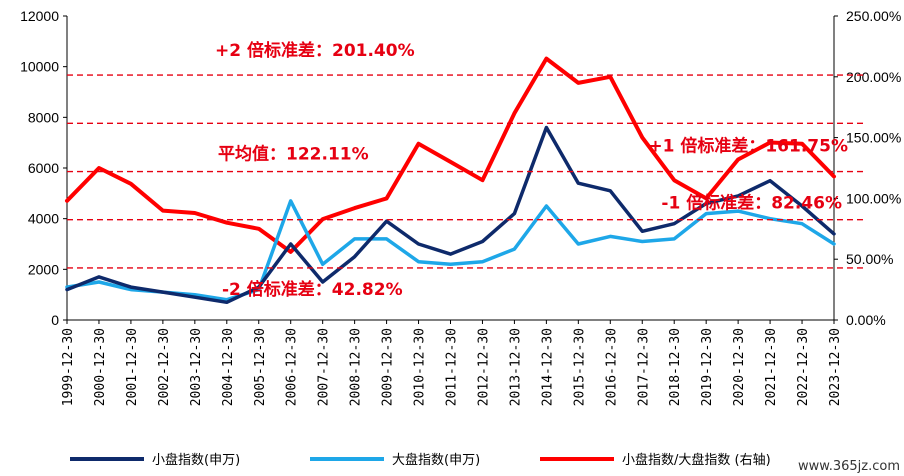 This screenshot has width=904, height=476. Describe the element at coordinates (43, 117) in the screenshot. I see `left-tick-label: 8000` at that location.